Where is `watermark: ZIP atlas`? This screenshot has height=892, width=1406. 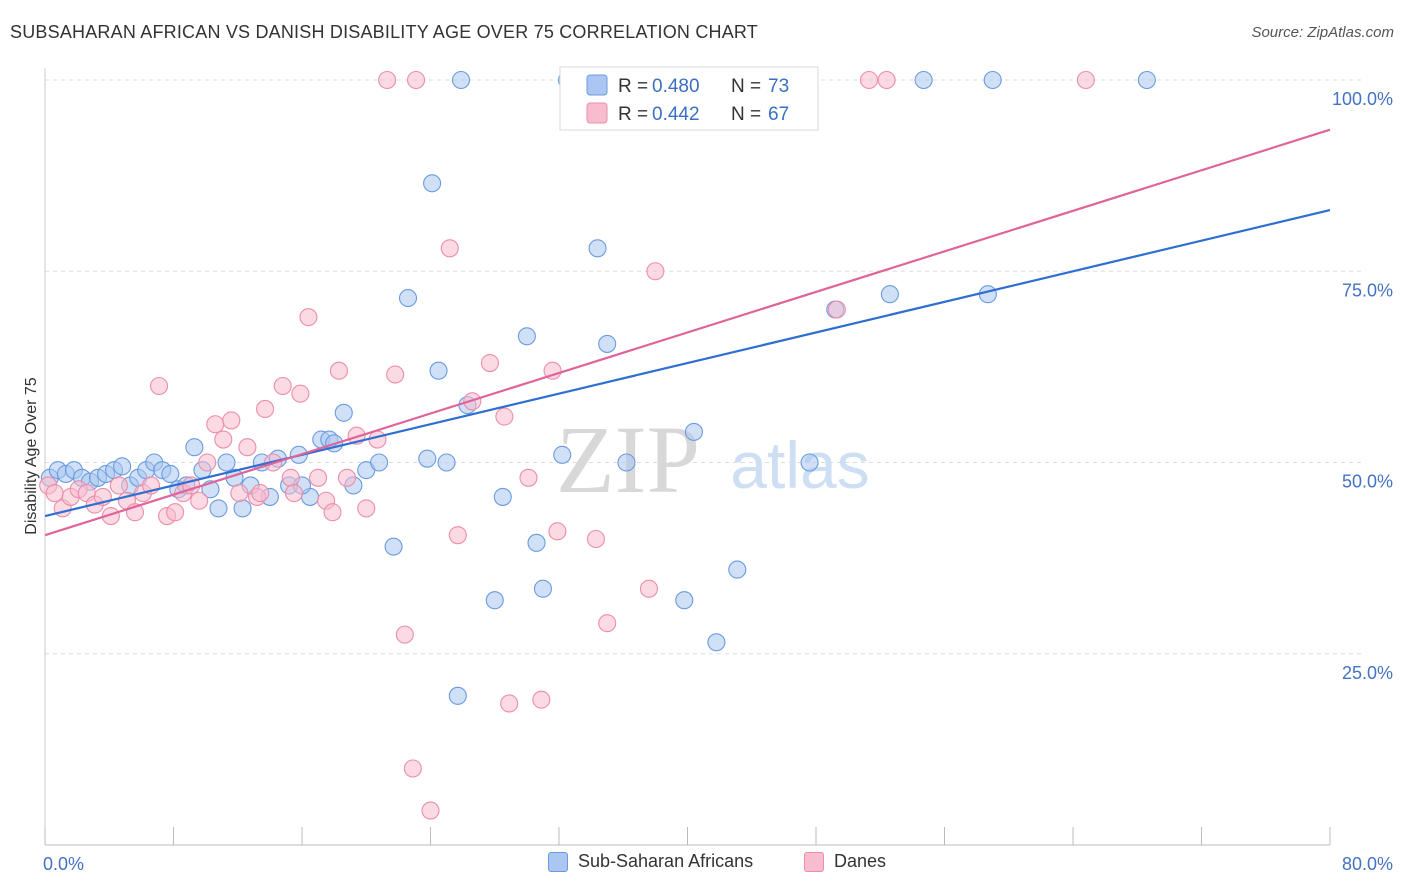
watermark: ZIP atlas is located at coordinates (713, 459).